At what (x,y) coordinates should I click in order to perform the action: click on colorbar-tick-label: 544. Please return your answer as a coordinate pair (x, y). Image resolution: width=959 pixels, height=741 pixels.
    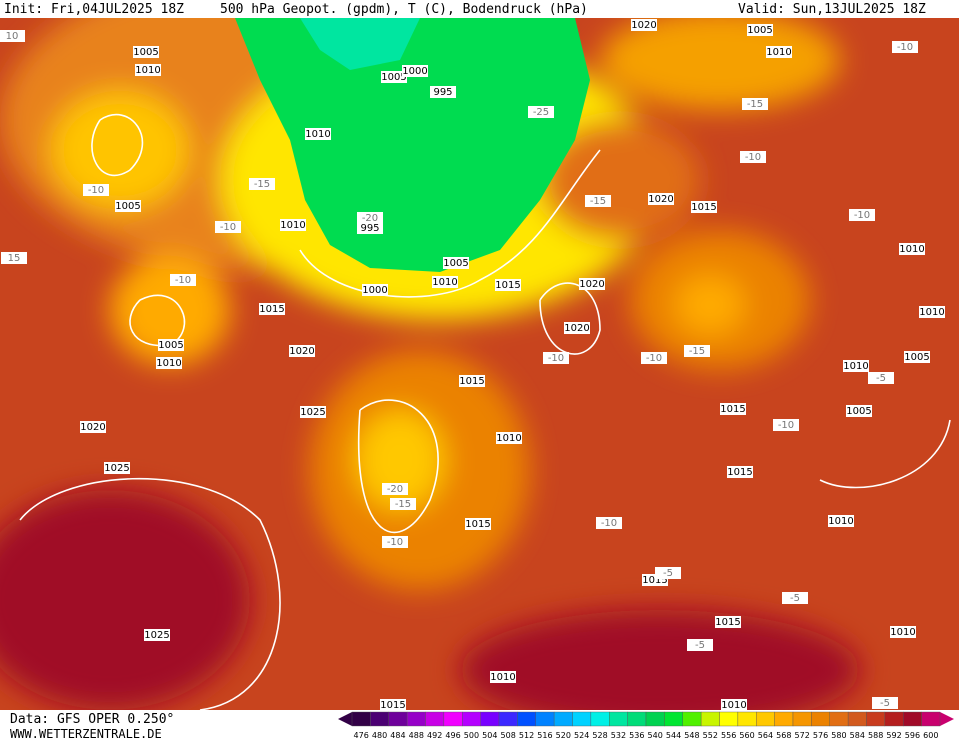
    Looking at the image, I should click on (673, 735).